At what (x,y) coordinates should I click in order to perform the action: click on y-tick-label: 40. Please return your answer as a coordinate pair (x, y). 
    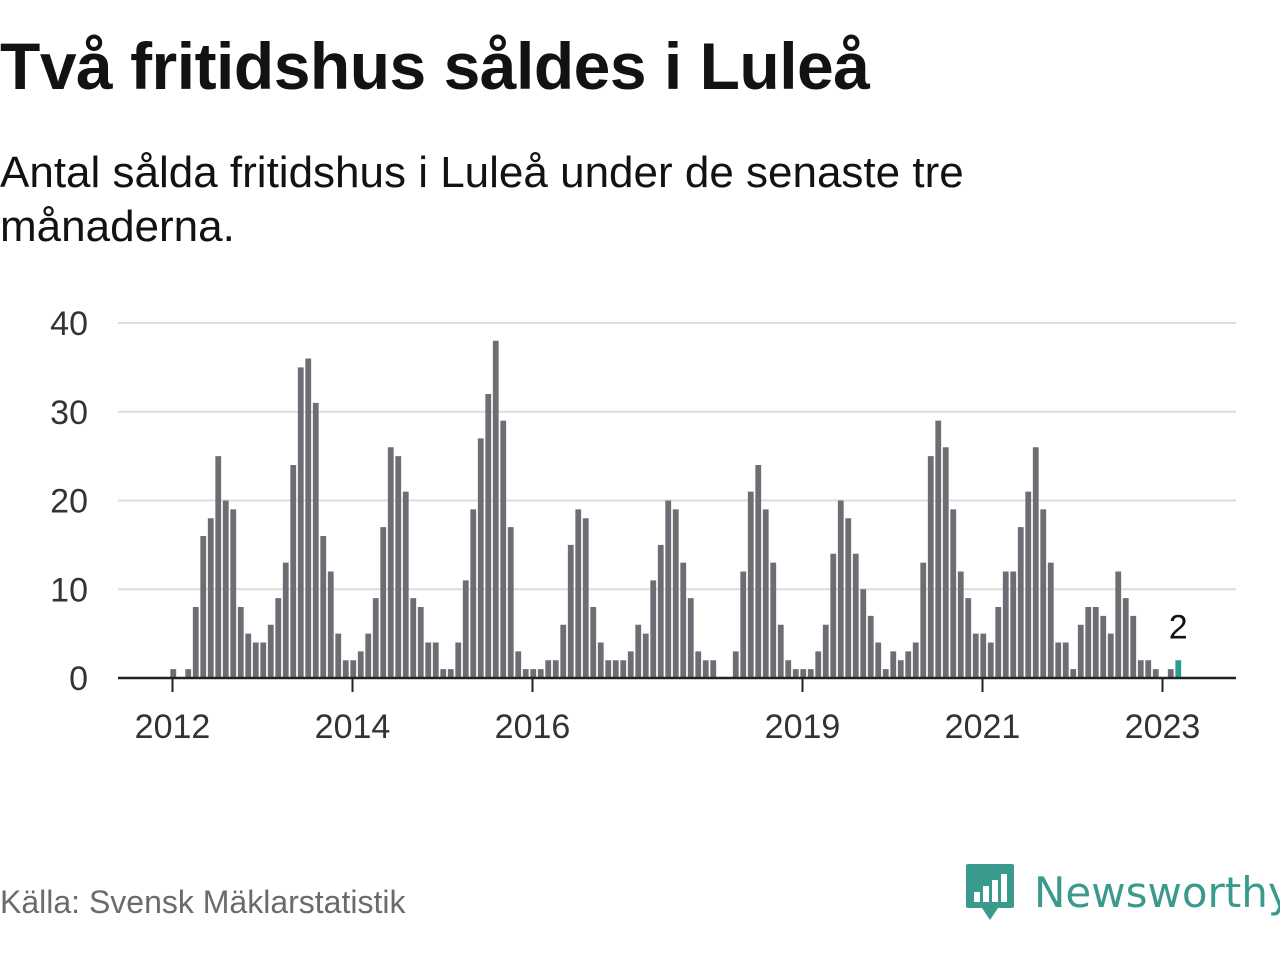
    Looking at the image, I should click on (69, 324).